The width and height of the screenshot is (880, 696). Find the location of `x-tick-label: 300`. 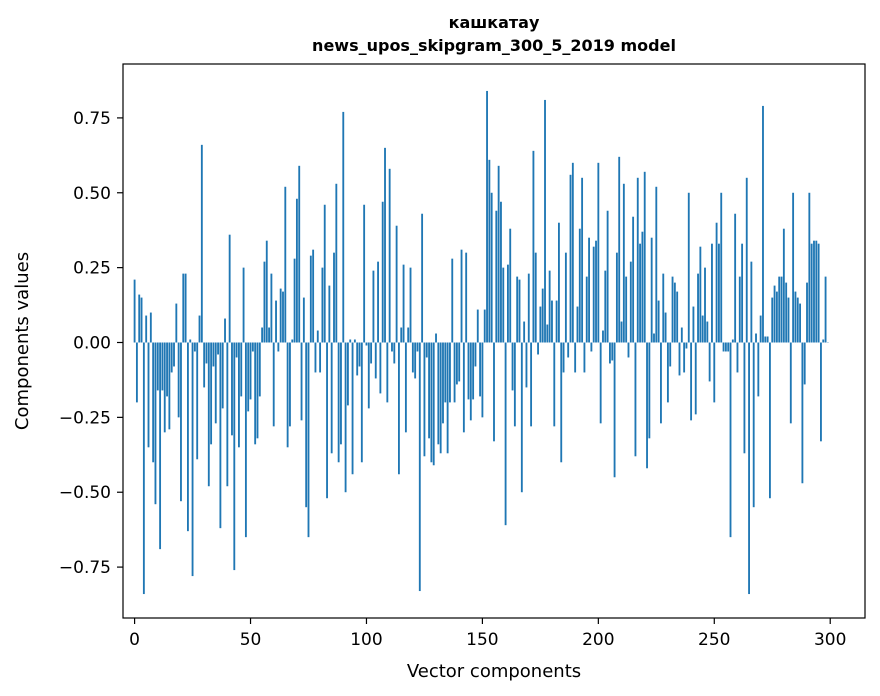

x-tick-label: 300 is located at coordinates (830, 640).